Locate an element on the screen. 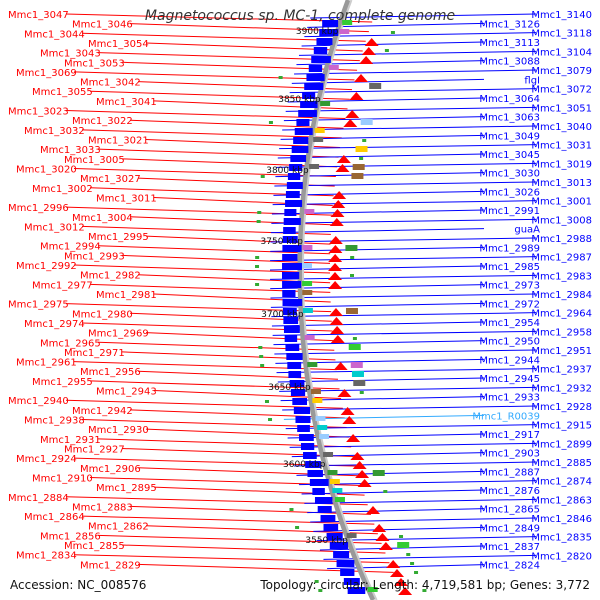 This screenshot has height=600, width=600. gene-label: Mmc1_3011 is located at coordinates (126, 198).